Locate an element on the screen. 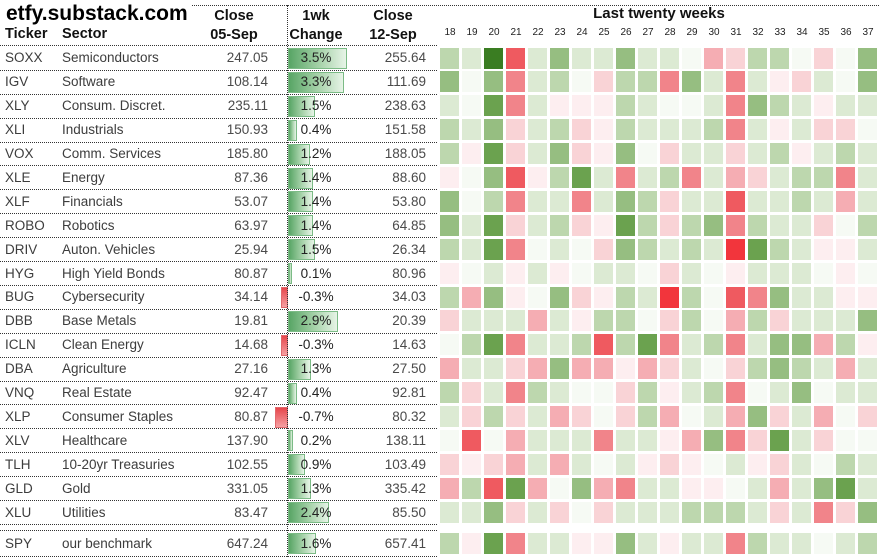  ticker-cell: DBA is located at coordinates (19, 369).